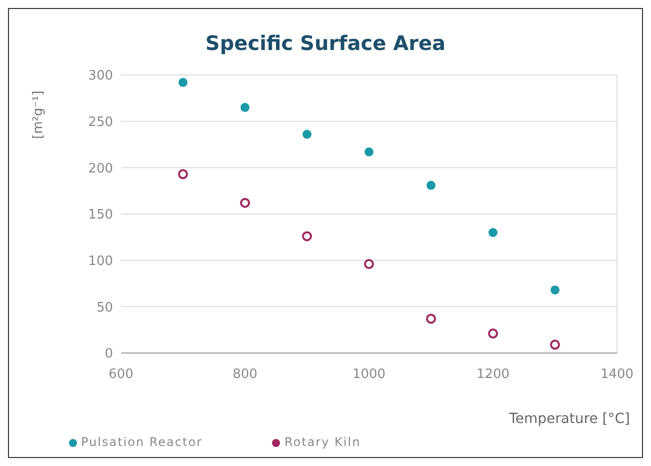 The height and width of the screenshot is (466, 651). I want to click on x-tick-label: 1200, so click(493, 374).